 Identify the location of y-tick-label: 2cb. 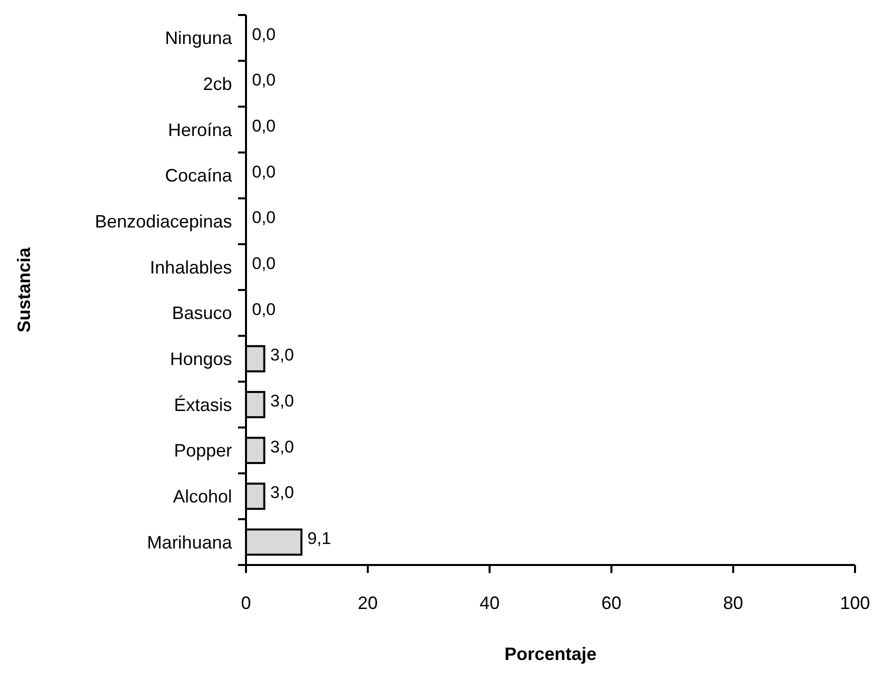
(217, 84).